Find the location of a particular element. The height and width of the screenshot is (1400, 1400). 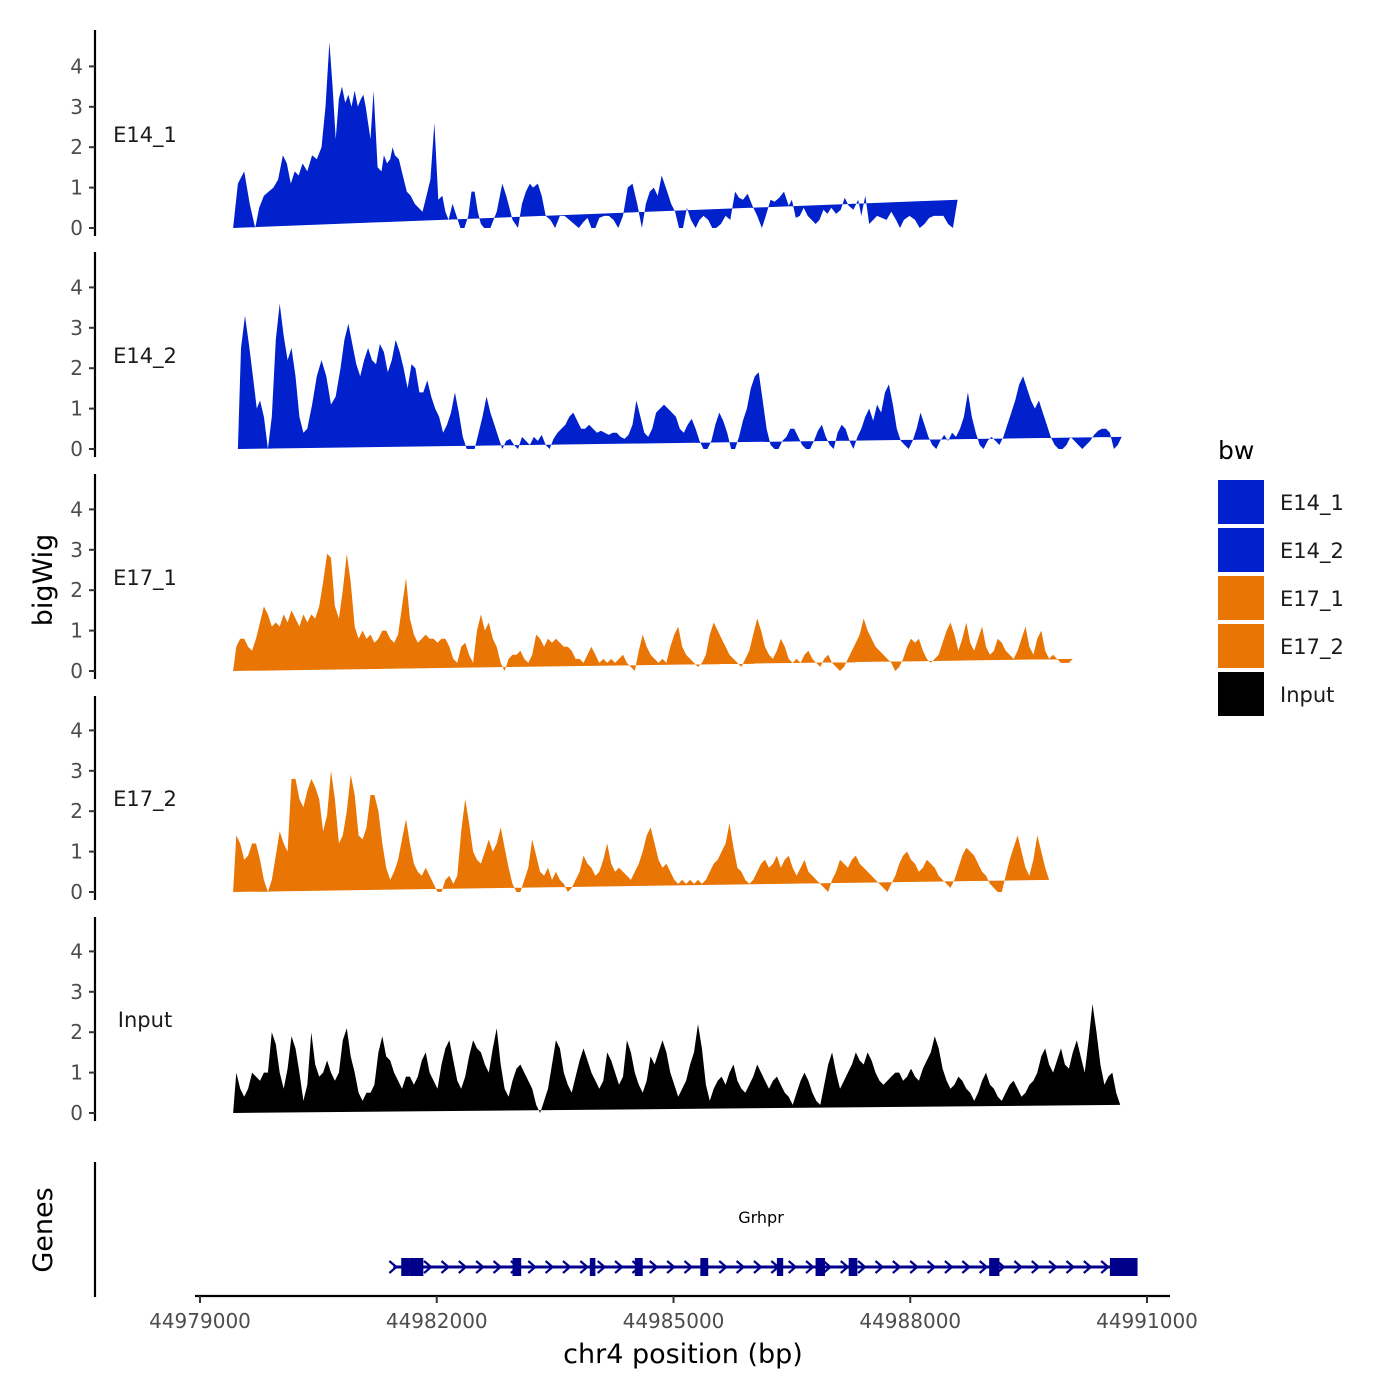

track-e17-1: 0 1 2 3 4 E17_1 is located at coordinates (571, 578).